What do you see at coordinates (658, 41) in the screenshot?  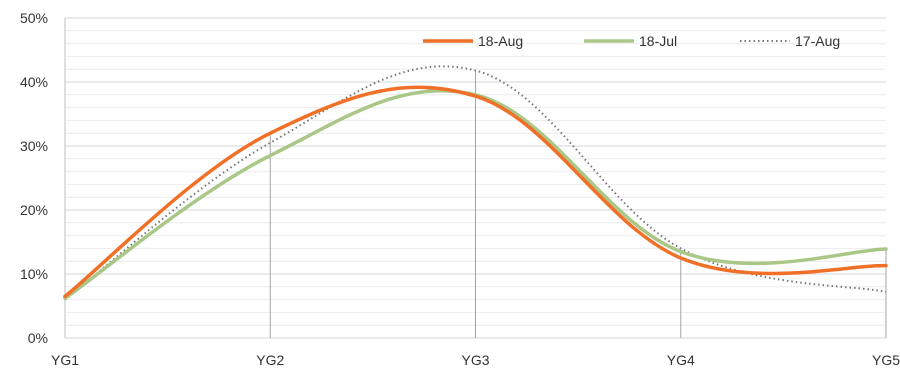 I see `legend-label: 18-Jul` at bounding box center [658, 41].